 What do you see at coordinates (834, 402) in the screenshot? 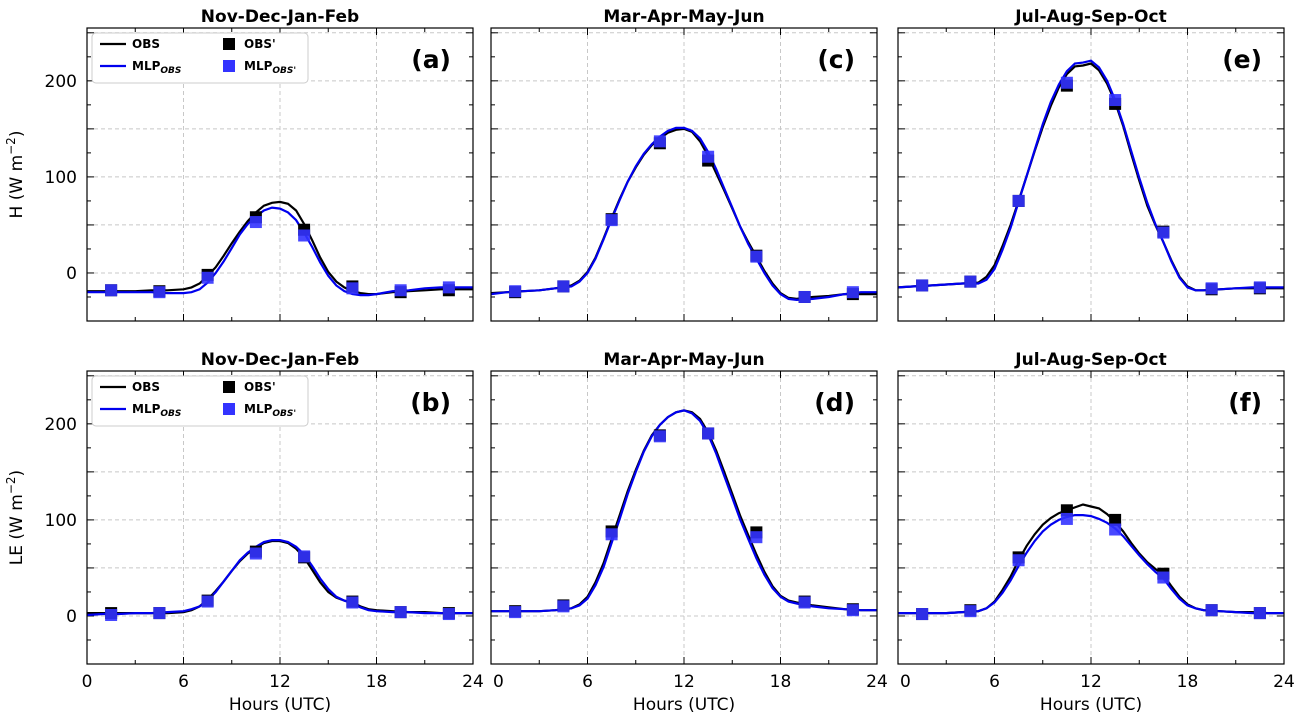
I see `panel-tag: (d)` at bounding box center [834, 402].